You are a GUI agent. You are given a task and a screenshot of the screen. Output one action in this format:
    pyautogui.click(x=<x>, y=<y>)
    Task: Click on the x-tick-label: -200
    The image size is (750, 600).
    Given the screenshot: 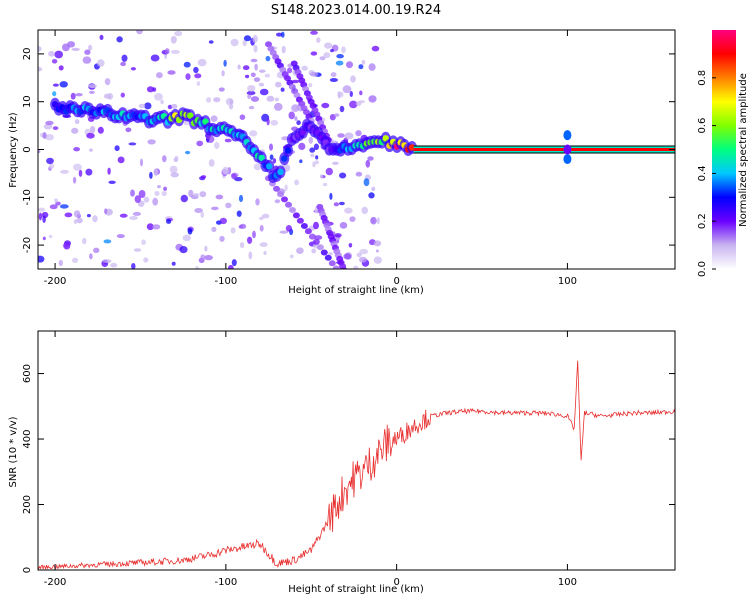 What is the action you would take?
    pyautogui.click(x=55, y=582)
    